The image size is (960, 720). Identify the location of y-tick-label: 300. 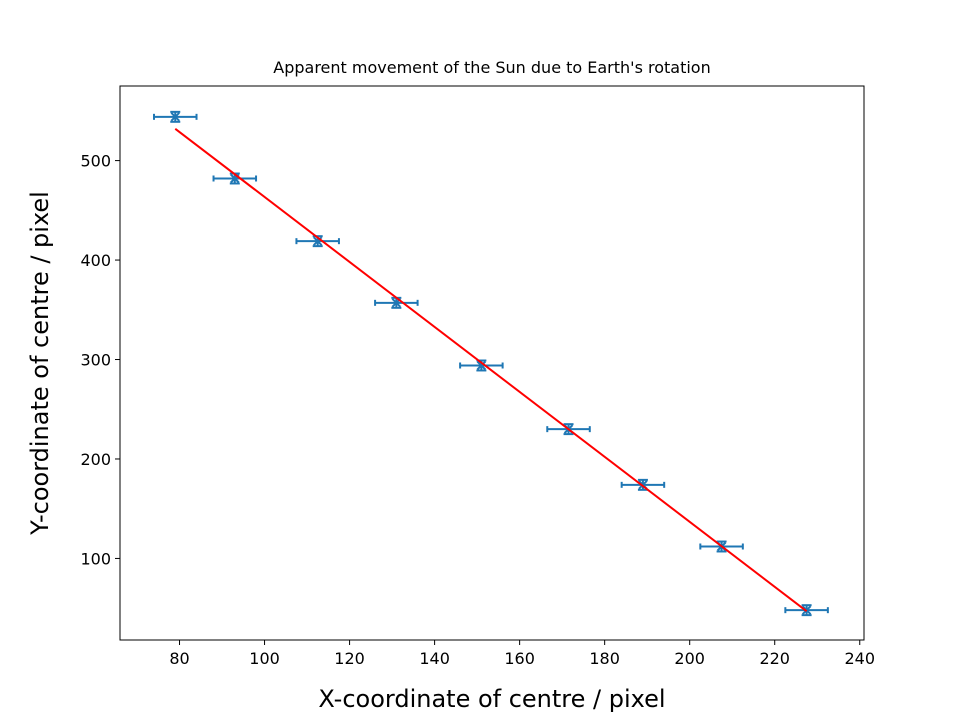
(95, 360).